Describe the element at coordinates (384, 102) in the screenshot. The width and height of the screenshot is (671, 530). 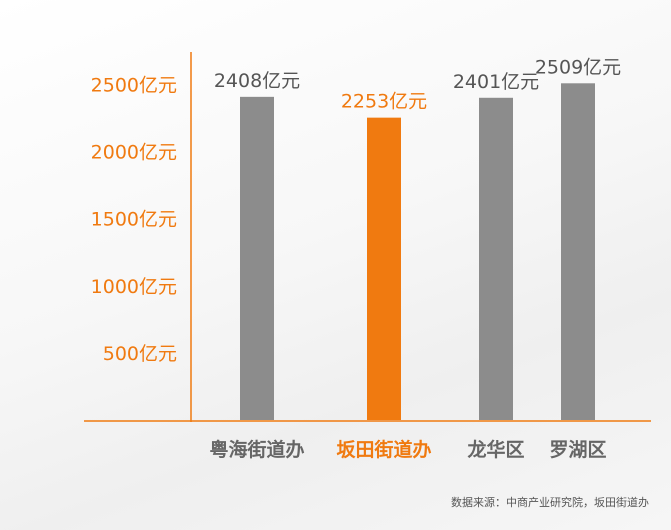
I see `data-label: 2253亿元` at that location.